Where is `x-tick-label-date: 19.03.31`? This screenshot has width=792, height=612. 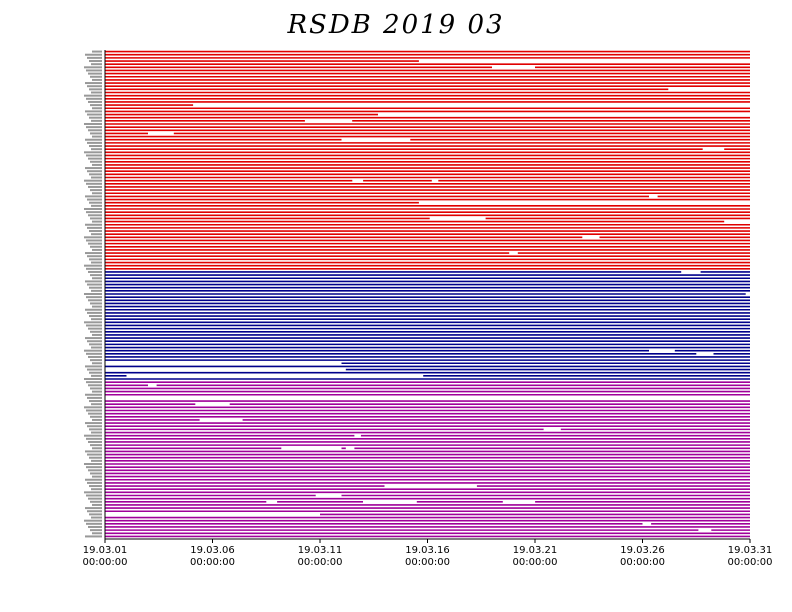
x-tick-label-date: 19.03.31 is located at coordinates (750, 550).